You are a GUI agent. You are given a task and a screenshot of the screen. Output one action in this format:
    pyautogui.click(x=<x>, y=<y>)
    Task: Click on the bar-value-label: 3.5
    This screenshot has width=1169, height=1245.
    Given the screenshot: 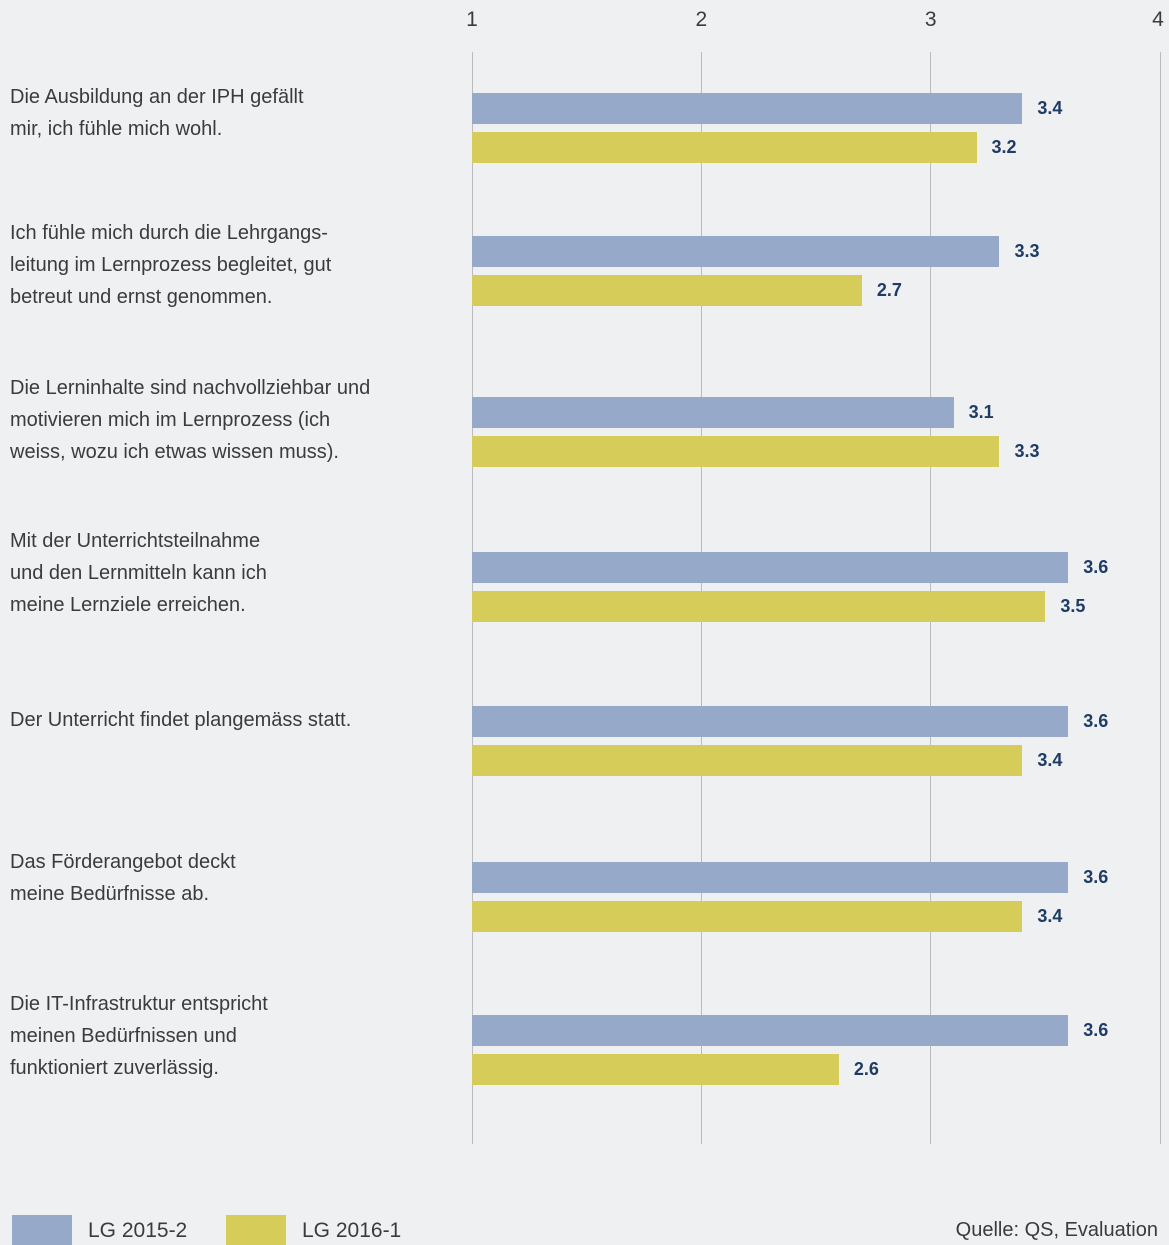 What is the action you would take?
    pyautogui.click(x=1073, y=606)
    